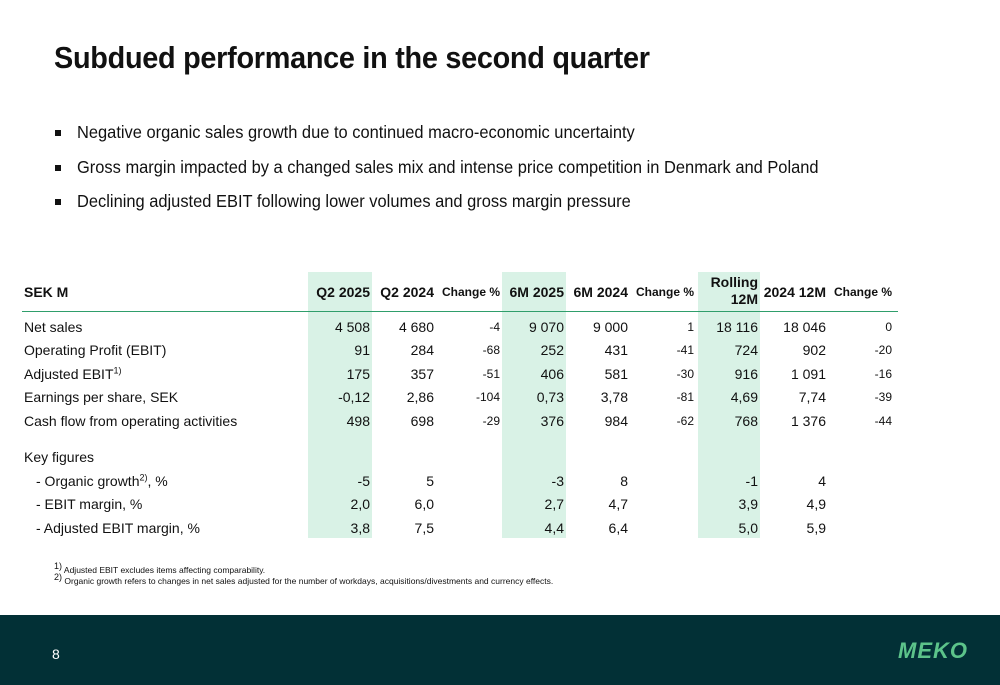  What do you see at coordinates (157, 480) in the screenshot?
I see `row-label-suffix: , %` at bounding box center [157, 480].